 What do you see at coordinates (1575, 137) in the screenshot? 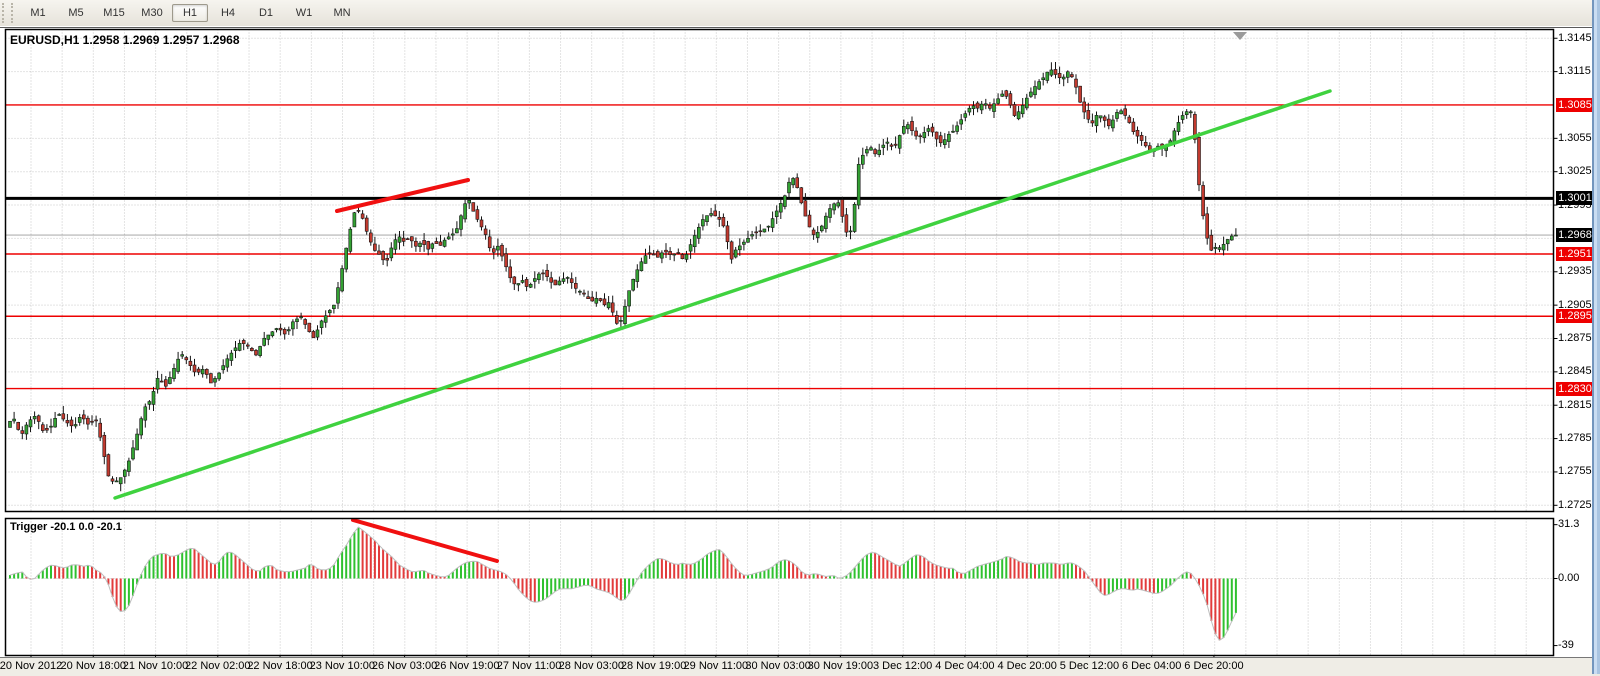
I see `price-axis-label: 1.3055` at bounding box center [1575, 137].